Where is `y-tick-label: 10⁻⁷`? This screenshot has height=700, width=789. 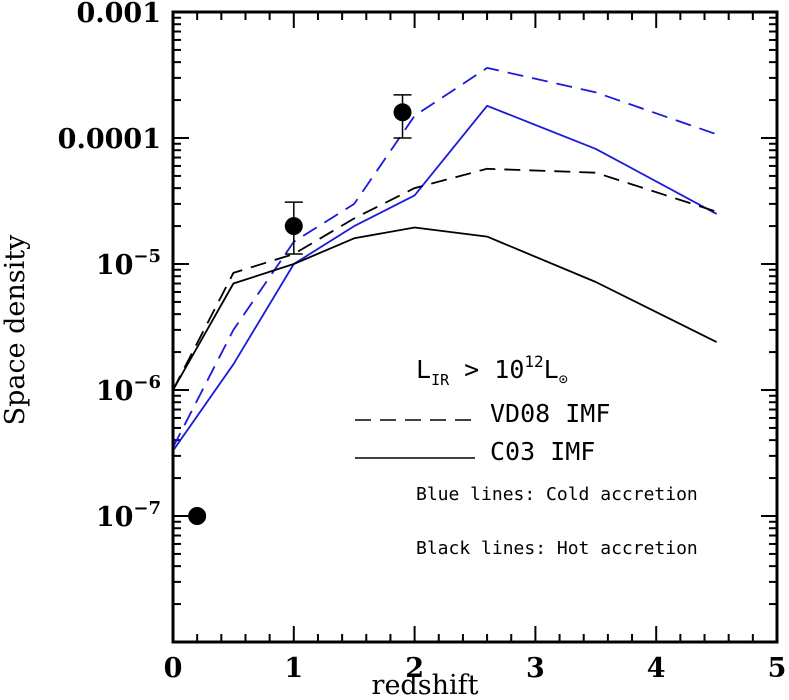 y-tick-label: 10⁻⁷ is located at coordinates (128, 515).